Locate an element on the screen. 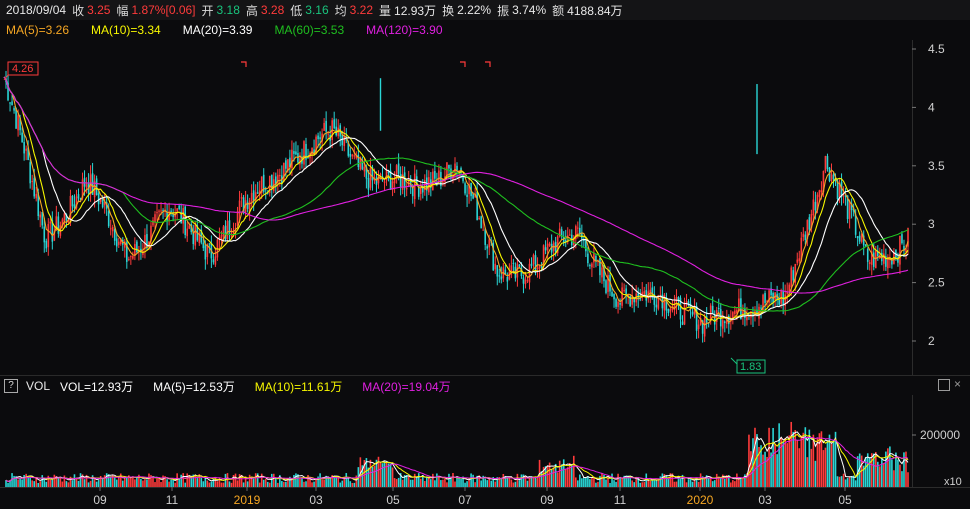  help-button: ? is located at coordinates (11, 386).